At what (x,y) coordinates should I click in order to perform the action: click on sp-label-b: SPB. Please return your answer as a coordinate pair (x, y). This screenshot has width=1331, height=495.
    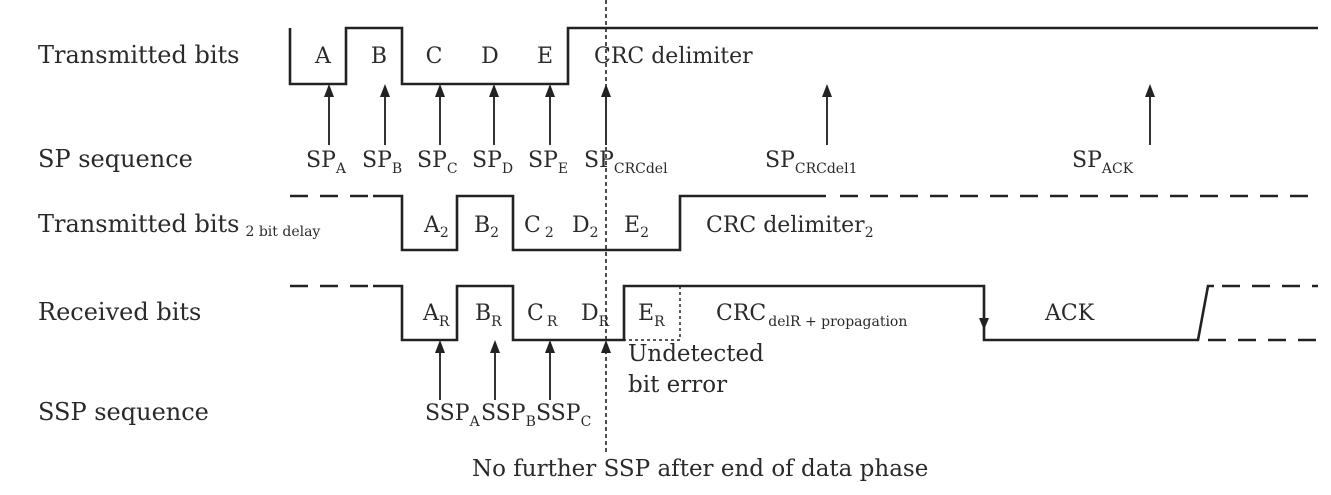
    Looking at the image, I should click on (382, 162).